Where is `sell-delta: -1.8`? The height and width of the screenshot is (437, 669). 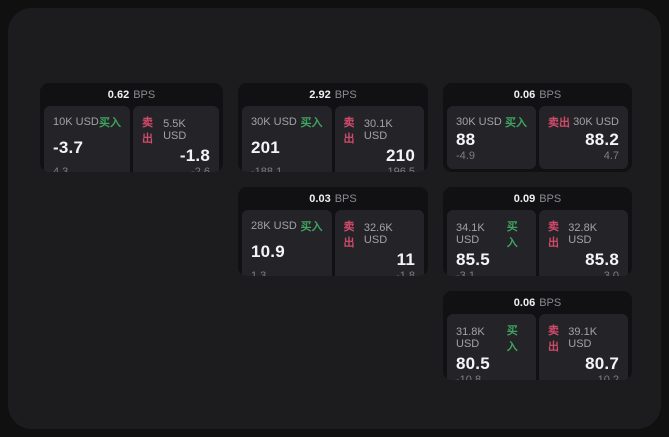 sell-delta: -1.8 is located at coordinates (405, 273).